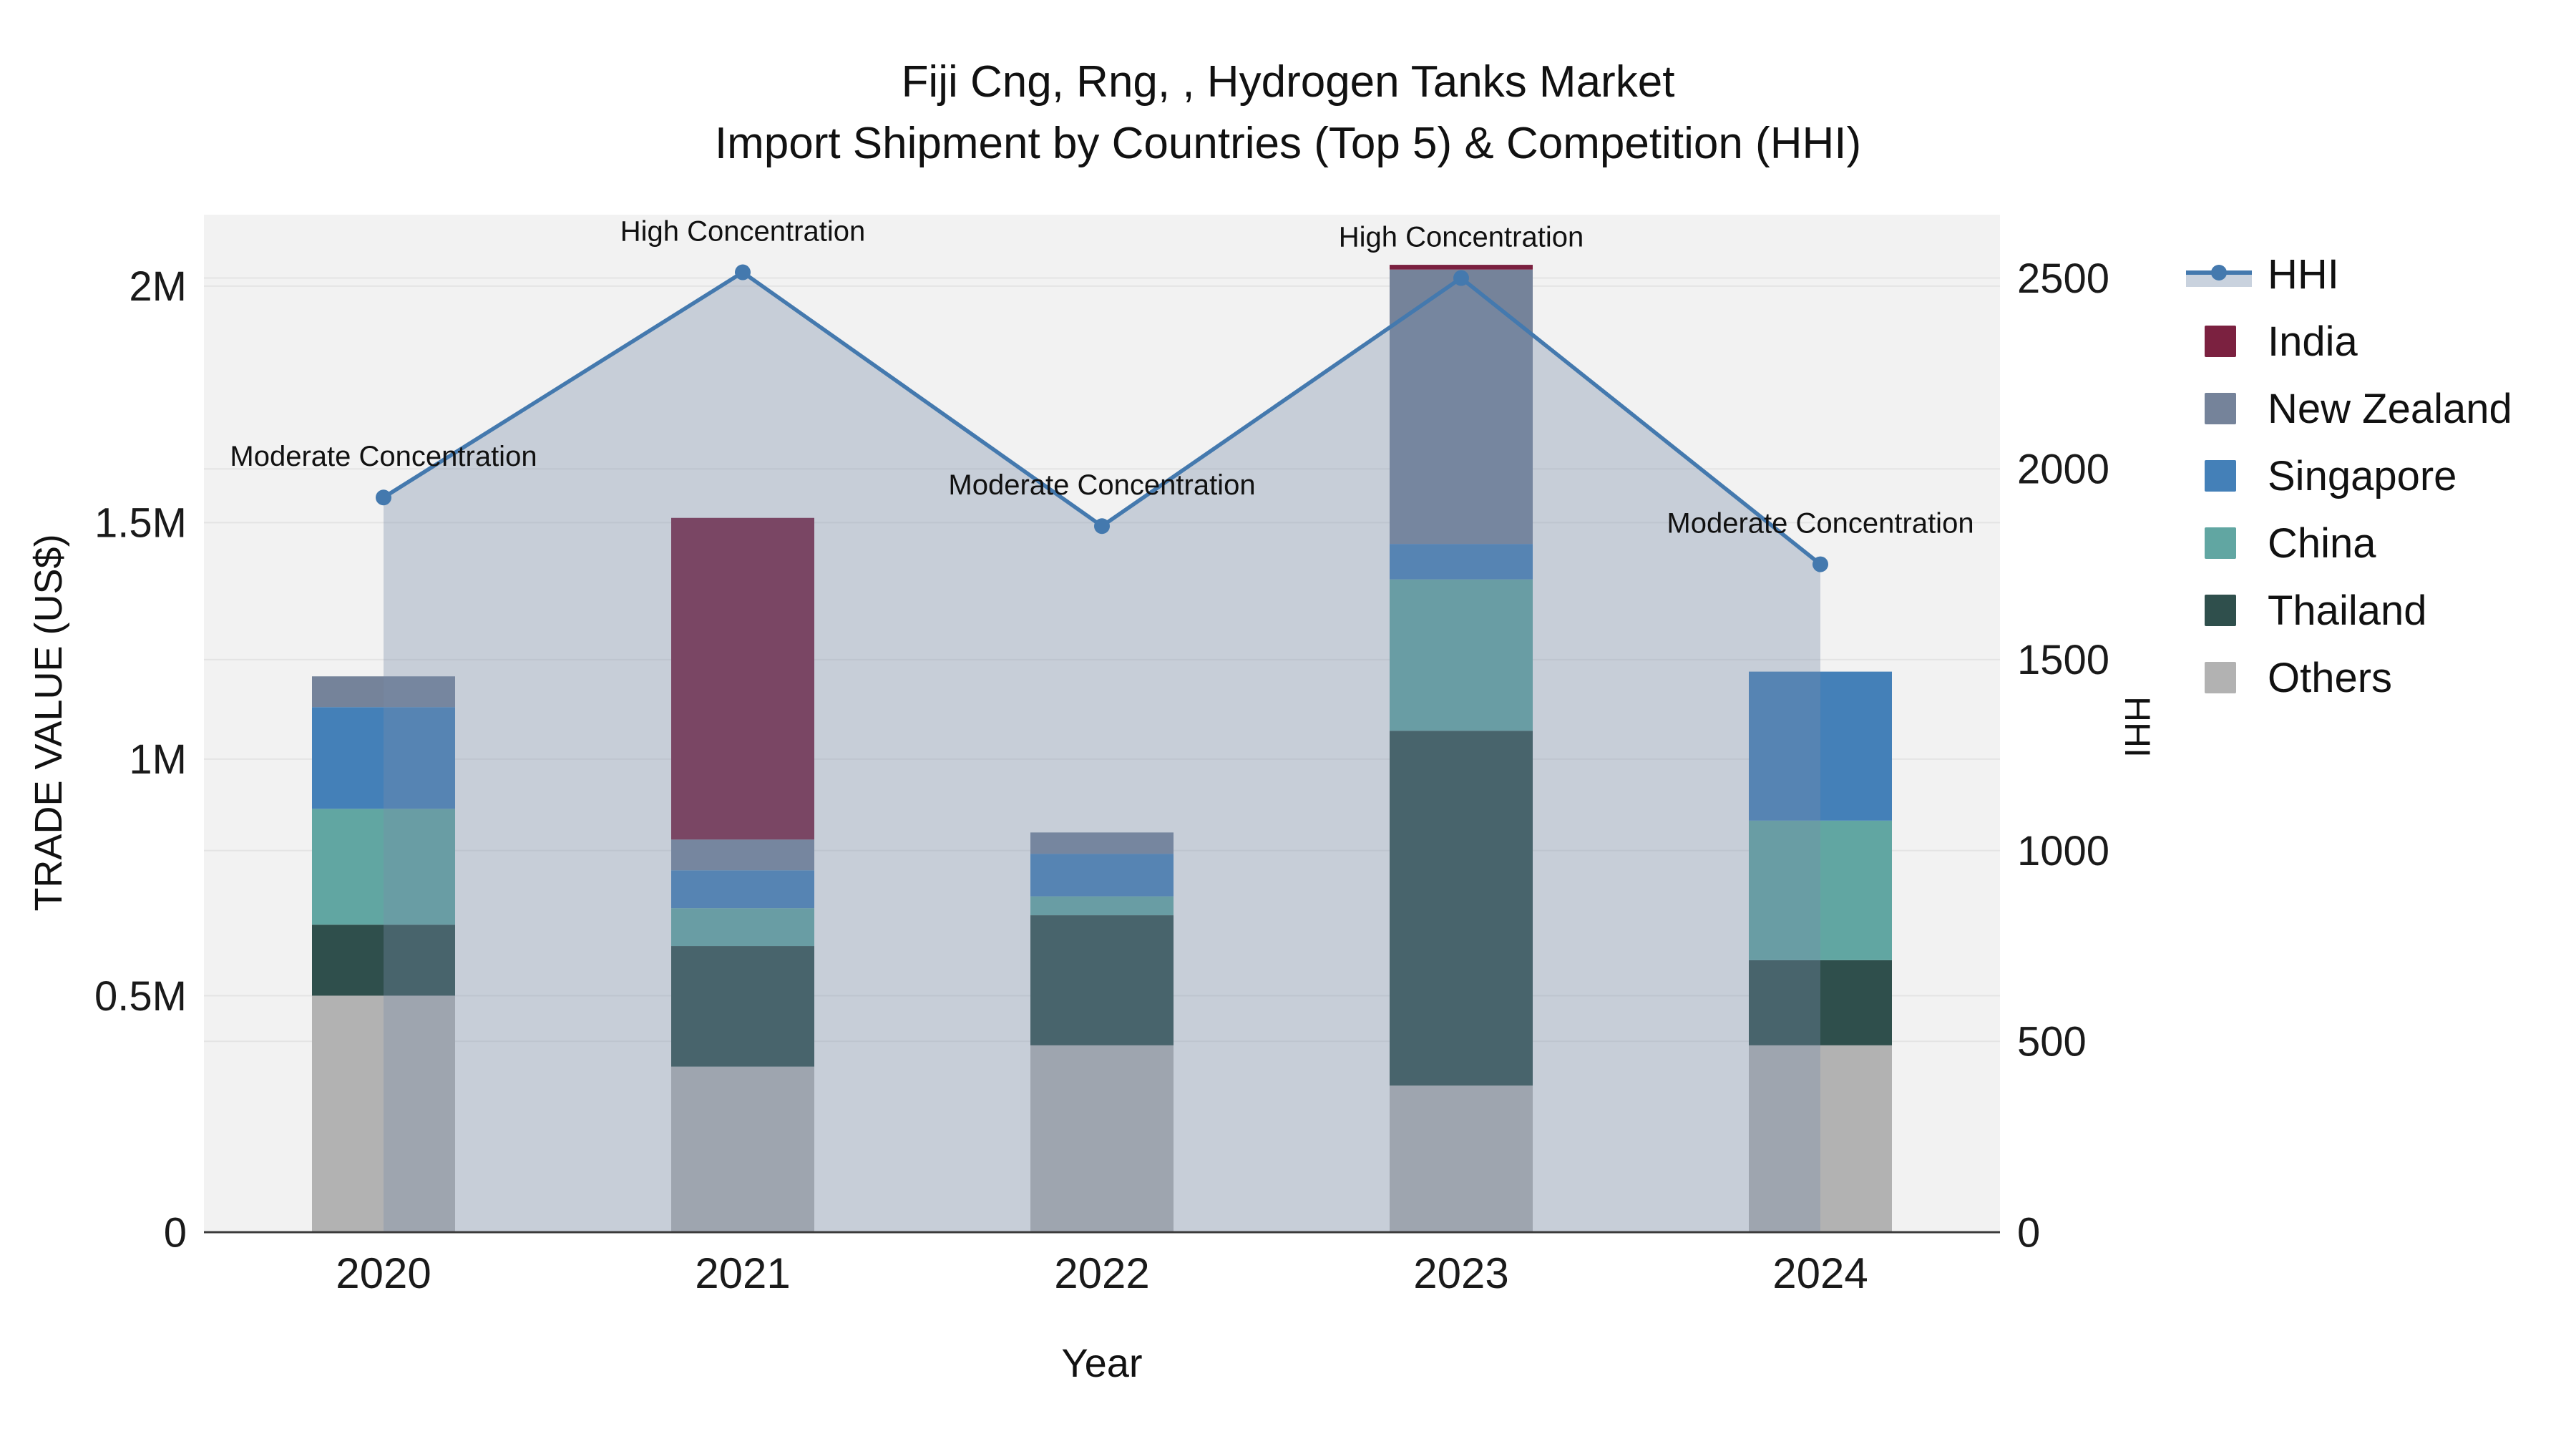  I want to click on hhi-marker-2020, so click(383, 497).